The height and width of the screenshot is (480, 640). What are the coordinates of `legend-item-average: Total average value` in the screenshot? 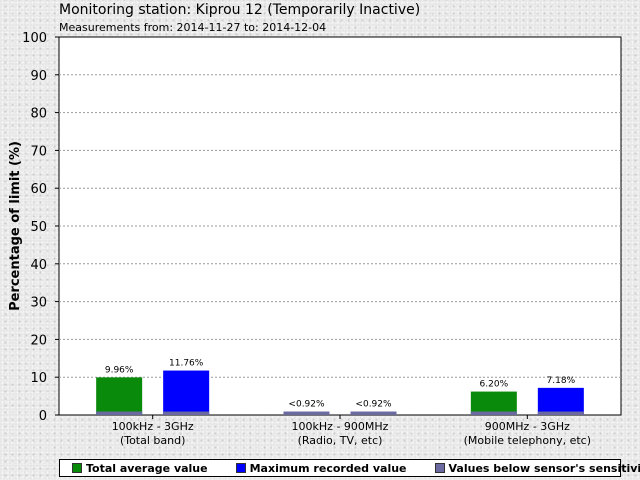 It's located at (140, 468).